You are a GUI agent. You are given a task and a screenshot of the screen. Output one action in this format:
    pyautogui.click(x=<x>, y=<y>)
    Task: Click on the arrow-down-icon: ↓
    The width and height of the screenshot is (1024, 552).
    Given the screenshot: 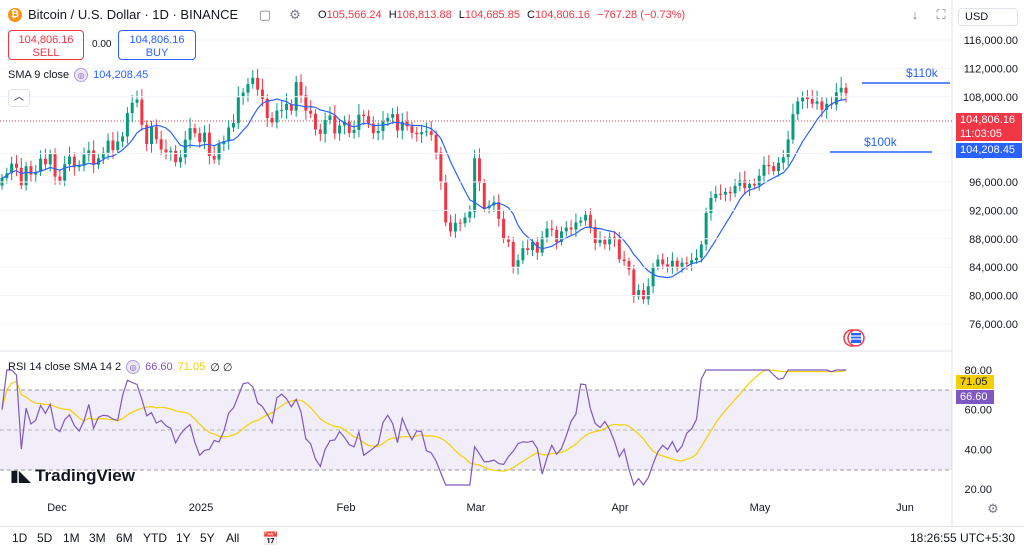 What is the action you would take?
    pyautogui.click(x=915, y=14)
    